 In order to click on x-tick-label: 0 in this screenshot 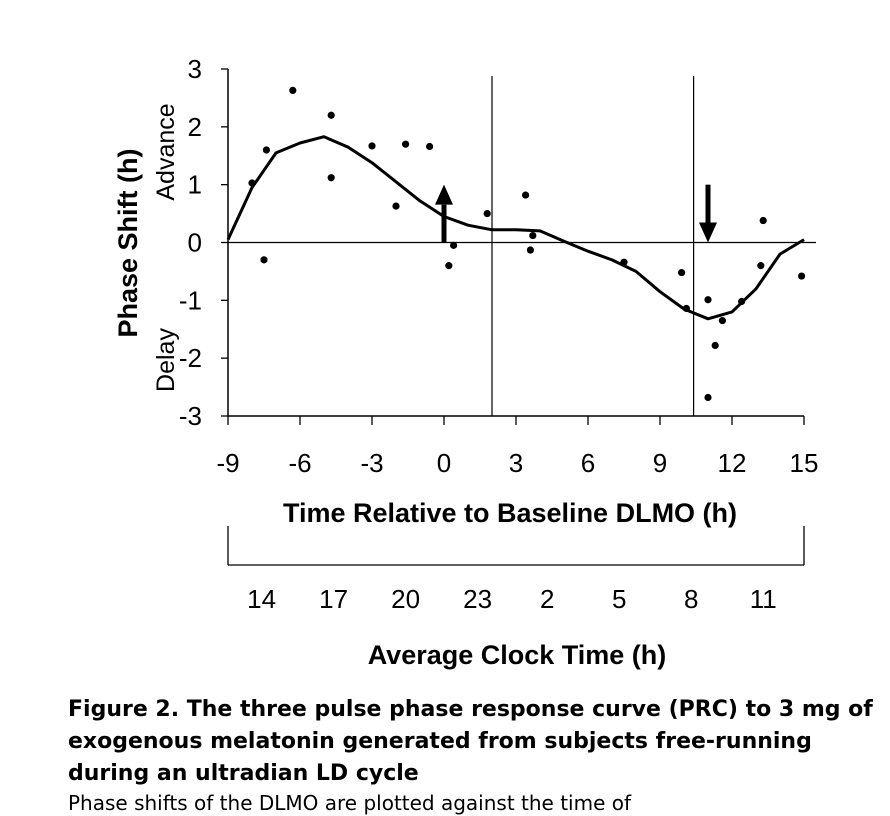, I will do `click(444, 463)`.